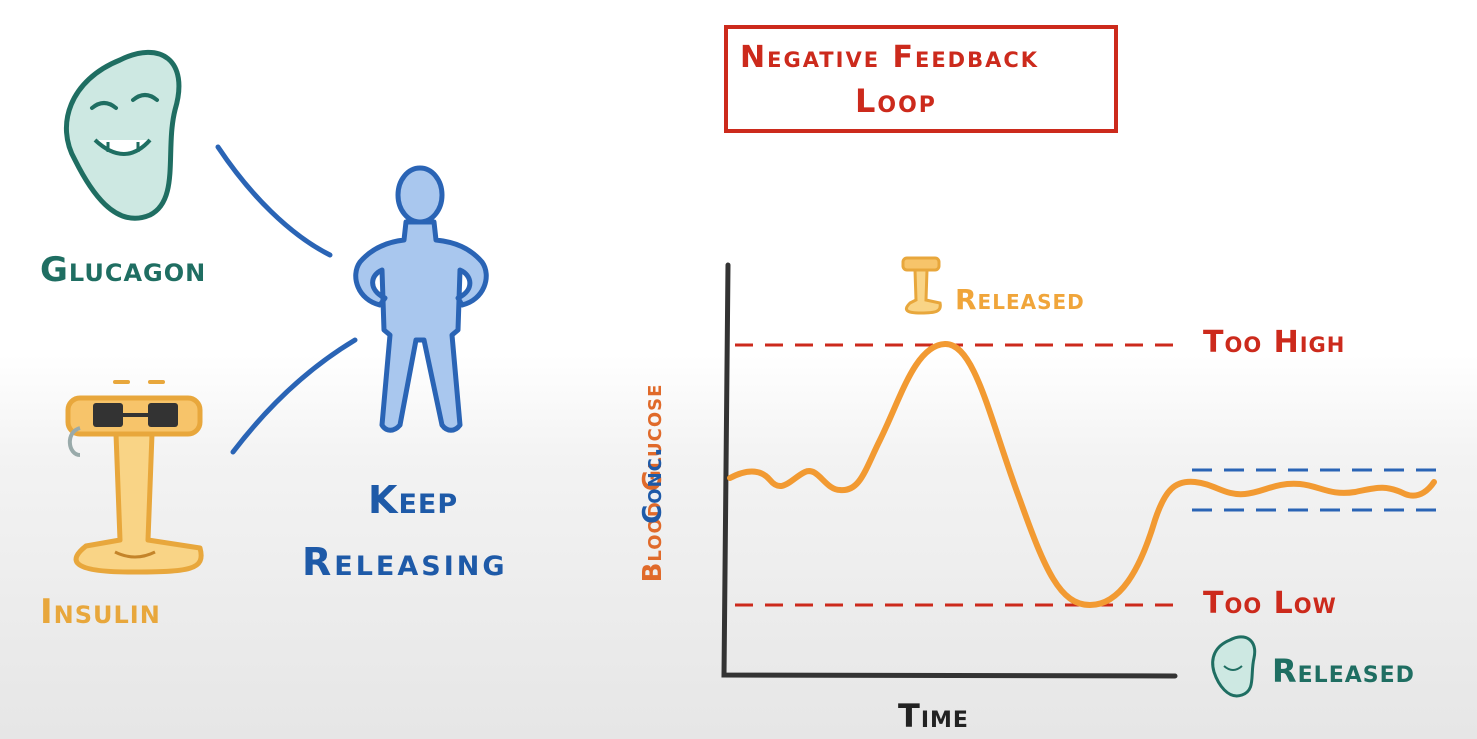  Describe the element at coordinates (123, 135) in the screenshot. I see `glucagon-icon` at that location.